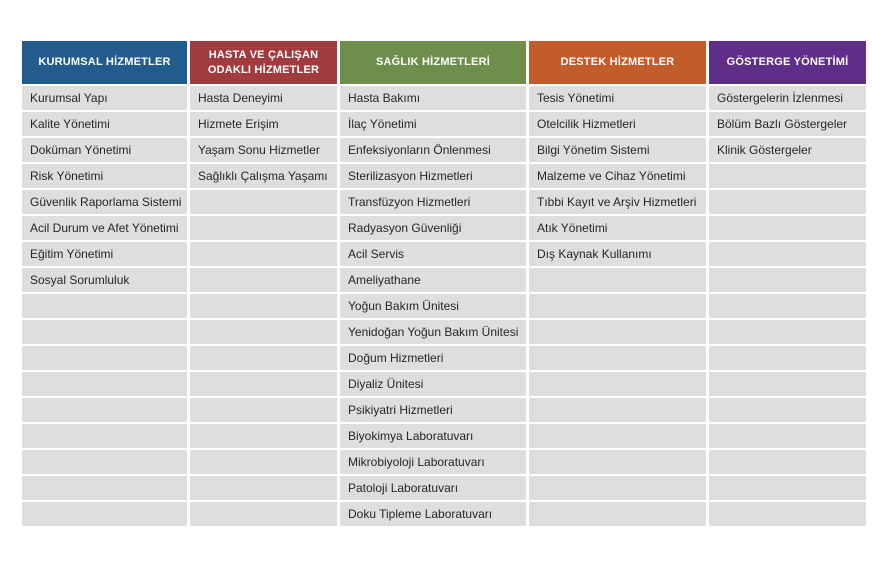 The width and height of the screenshot is (872, 562). I want to click on service-cell: Psikiyatri Hizmetleri, so click(433, 410).